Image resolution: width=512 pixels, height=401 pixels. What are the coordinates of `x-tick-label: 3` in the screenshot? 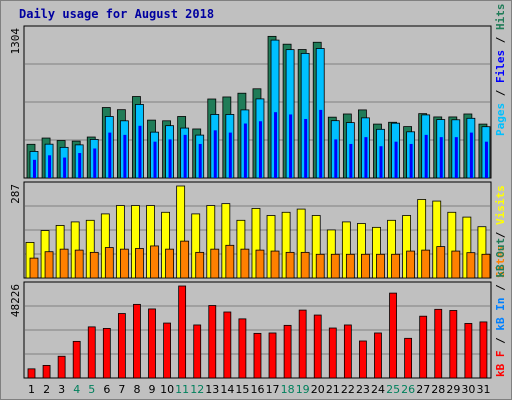 It's located at (61, 389).